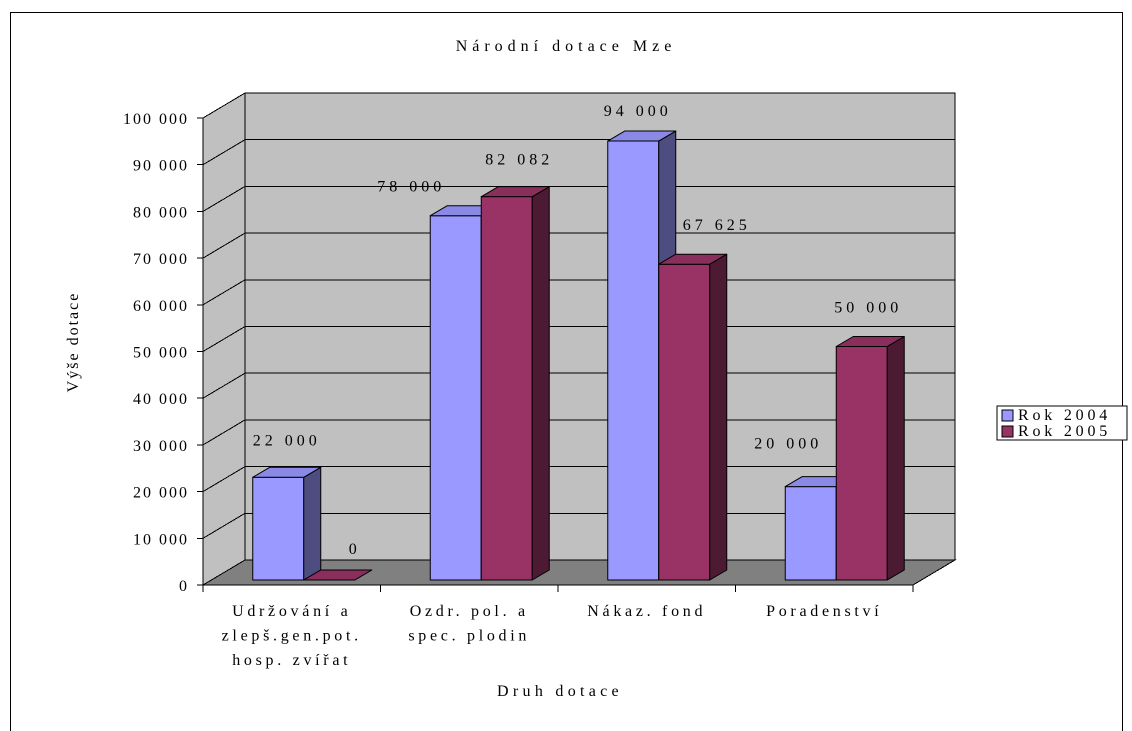 This screenshot has width=1132, height=731. What do you see at coordinates (161, 306) in the screenshot?
I see `y-tick-label: 60 000` at bounding box center [161, 306].